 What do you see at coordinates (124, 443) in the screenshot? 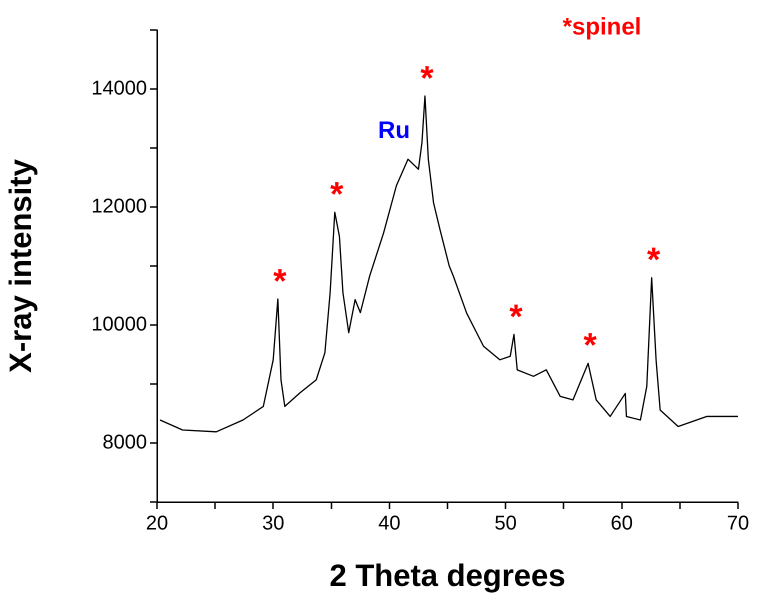
I see `y-tick-label: 8000` at bounding box center [124, 443].